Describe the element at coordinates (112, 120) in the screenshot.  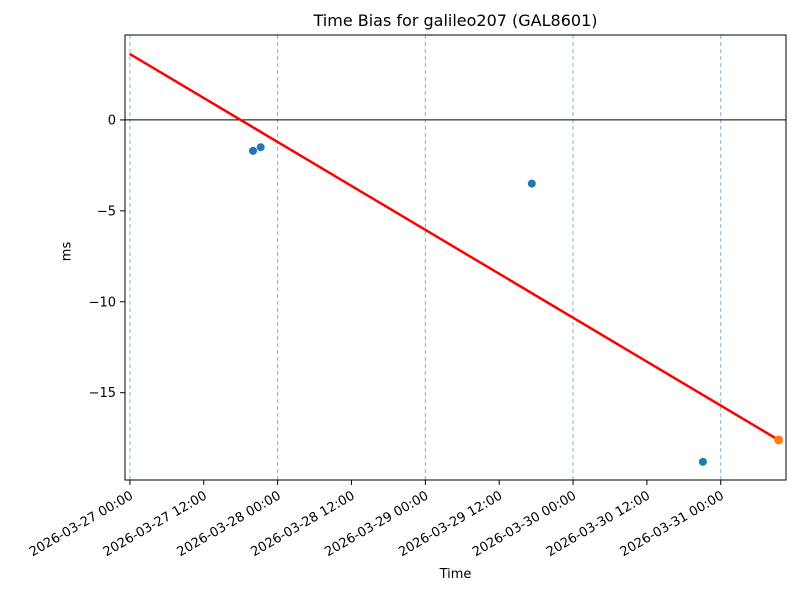
I see `y-tick-label: 0` at that location.